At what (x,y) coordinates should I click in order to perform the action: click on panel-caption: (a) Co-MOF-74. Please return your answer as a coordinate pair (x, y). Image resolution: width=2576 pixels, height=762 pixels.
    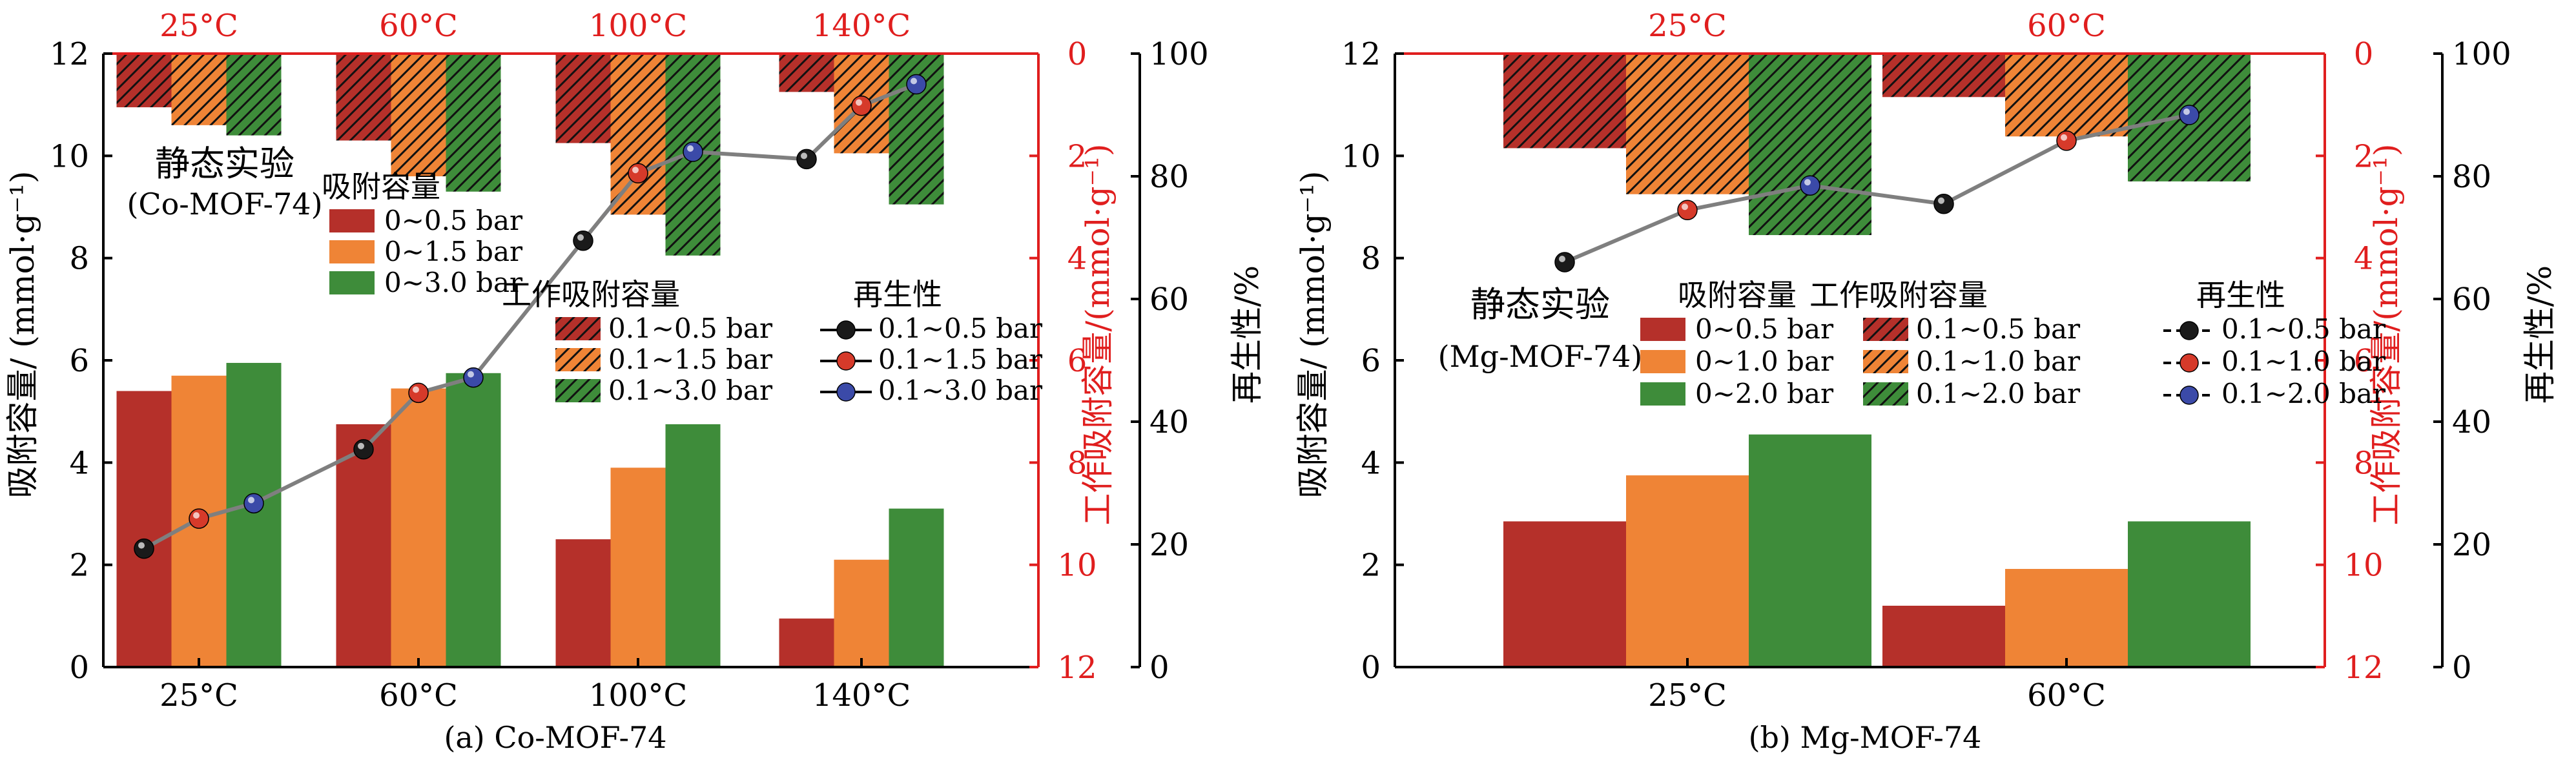
    Looking at the image, I should click on (555, 737).